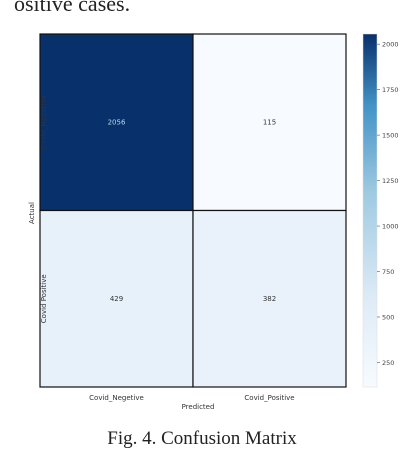  What do you see at coordinates (390, 136) in the screenshot?
I see `colorbar-tick-label: 1500` at bounding box center [390, 136].